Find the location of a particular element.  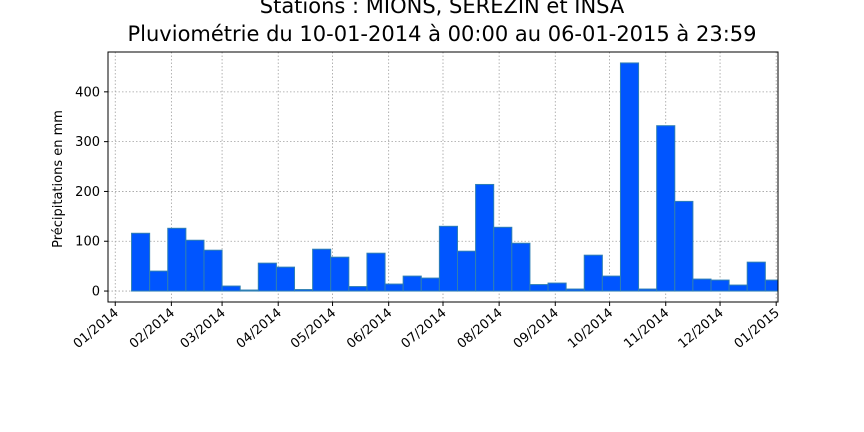

x-tick-label: 05/2014 is located at coordinates (313, 329).